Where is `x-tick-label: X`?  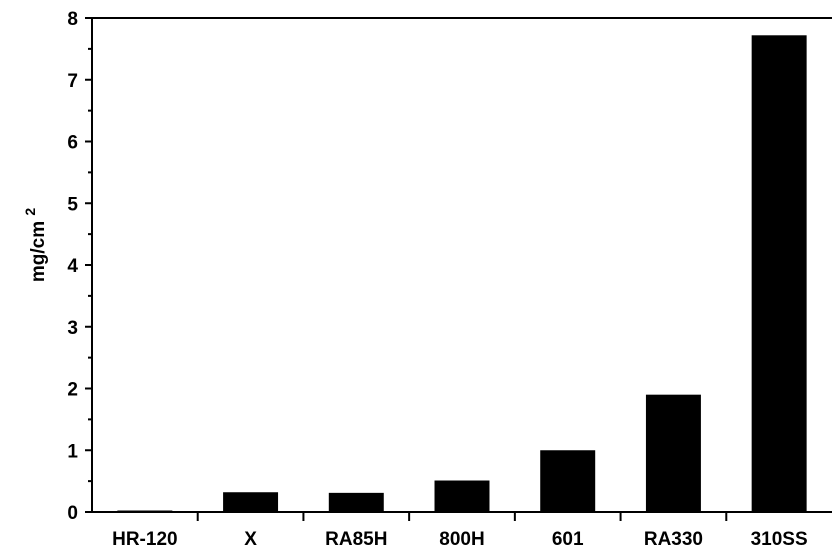 x-tick-label: X is located at coordinates (250, 539).